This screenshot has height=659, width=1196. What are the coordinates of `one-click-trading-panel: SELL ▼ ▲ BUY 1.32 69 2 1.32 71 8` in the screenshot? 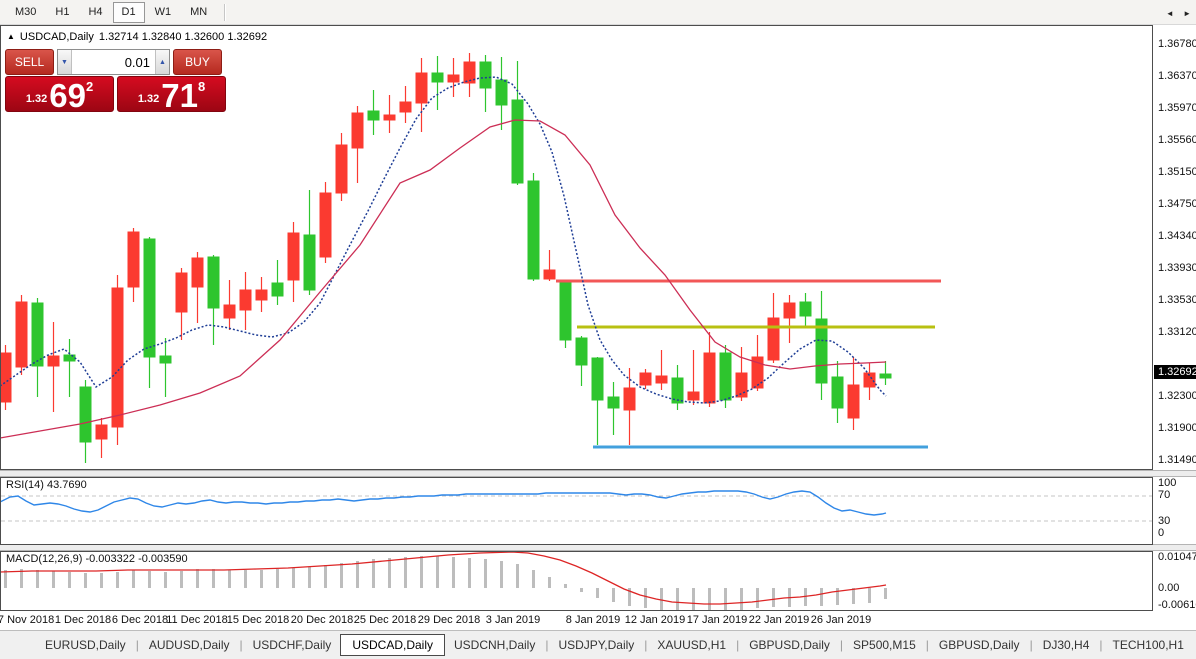 It's located at (117, 80).